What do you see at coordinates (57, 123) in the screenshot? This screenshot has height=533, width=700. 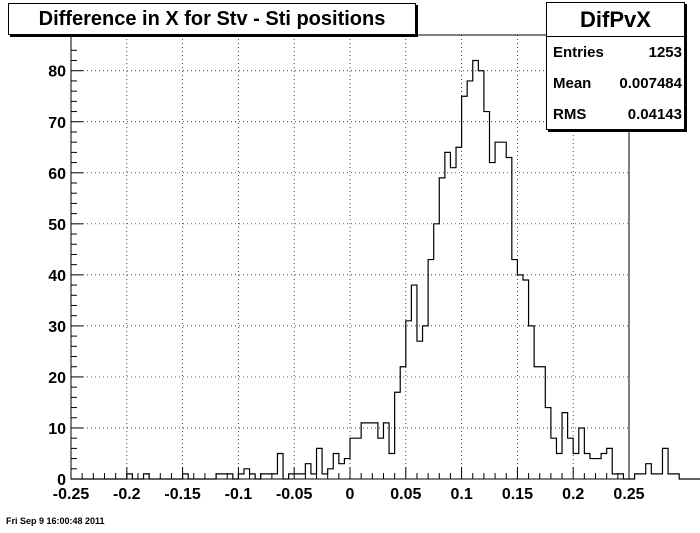 I see `y-tick-label: 70` at bounding box center [57, 123].